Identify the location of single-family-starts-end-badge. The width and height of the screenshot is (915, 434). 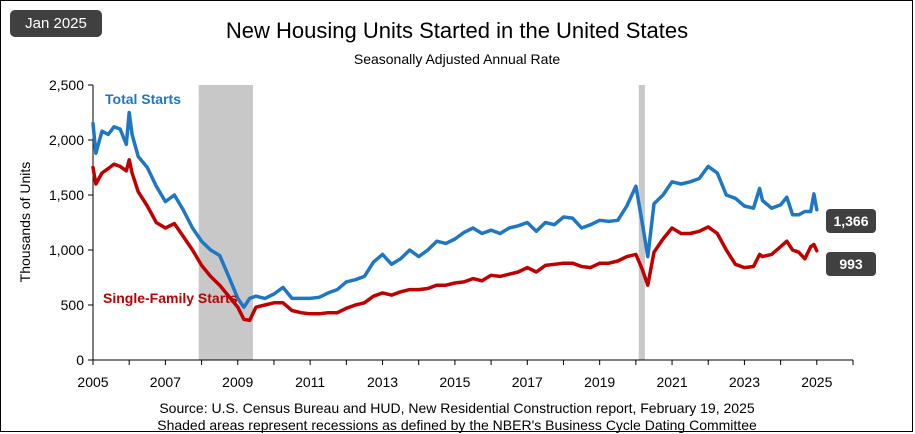
(851, 264).